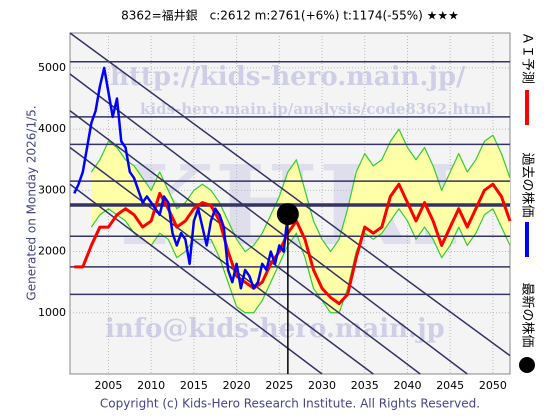  I want to click on x-tick-label: 2035, so click(365, 385).